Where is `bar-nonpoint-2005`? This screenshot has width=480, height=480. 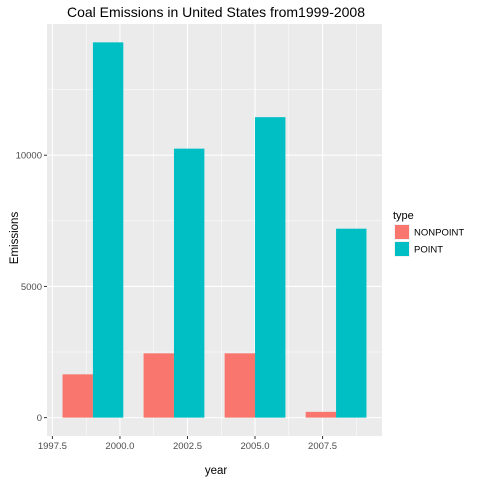
bar-nonpoint-2005 is located at coordinates (240, 385).